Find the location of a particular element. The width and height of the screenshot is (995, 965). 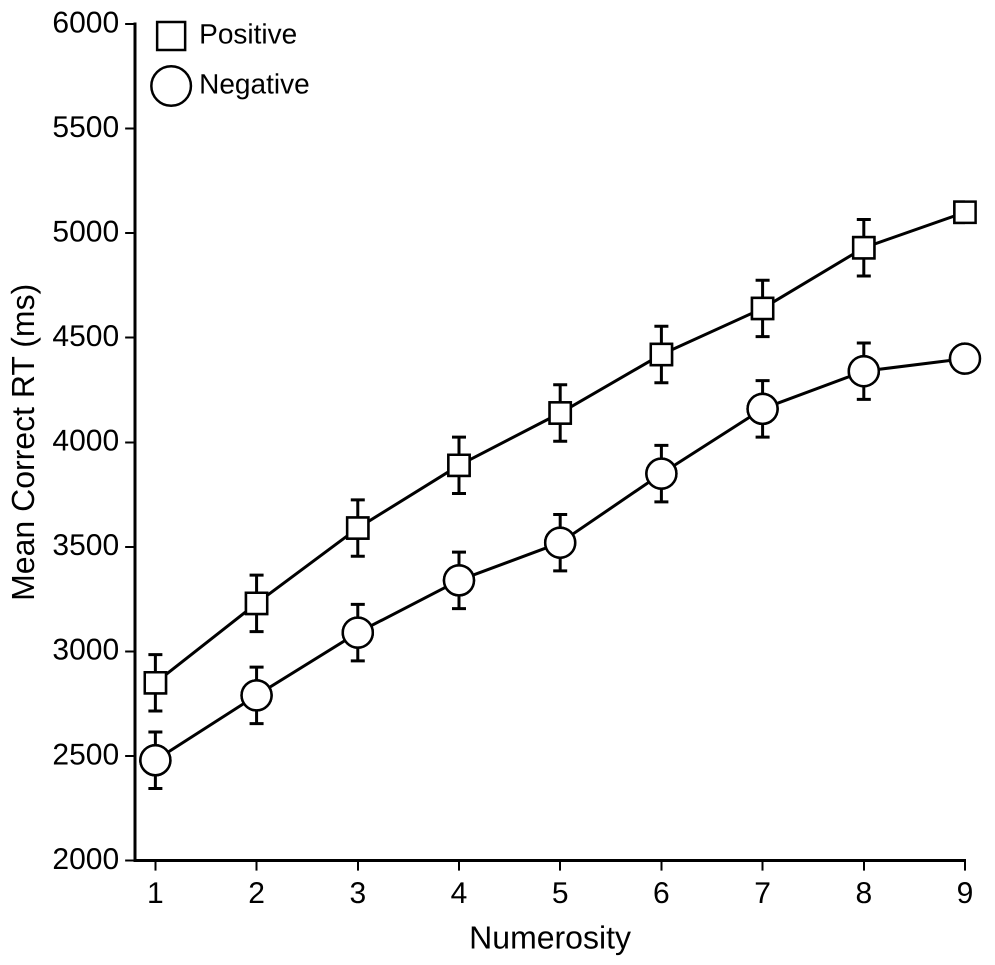

y-tick-label: 5000 is located at coordinates (86, 231).